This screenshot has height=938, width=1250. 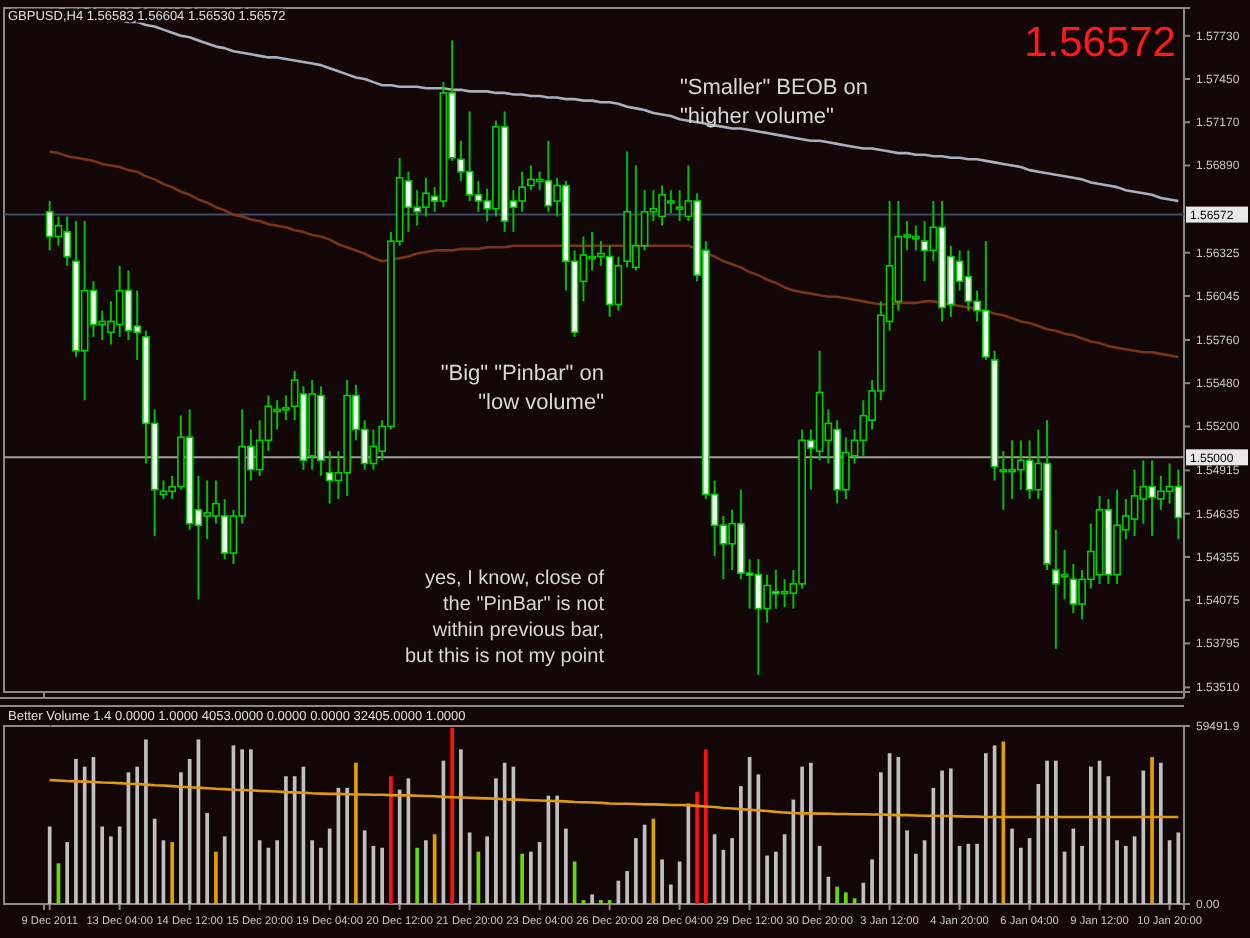 I want to click on annotation: "Smaller" BEOB on "higher volume", so click(x=774, y=102).